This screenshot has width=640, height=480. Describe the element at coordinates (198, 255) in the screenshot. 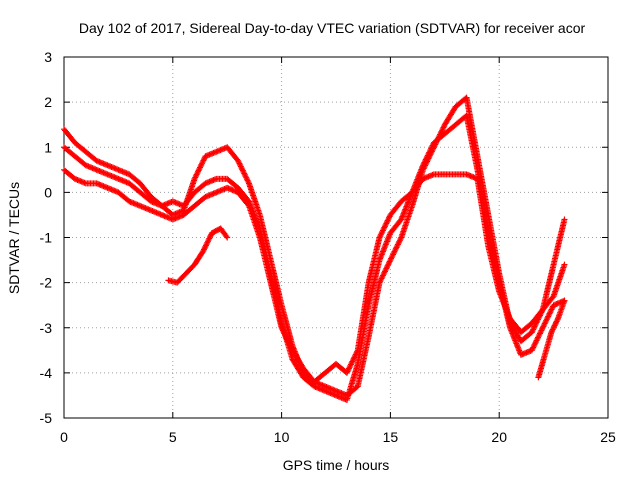

I see `series-segment-d` at that location.